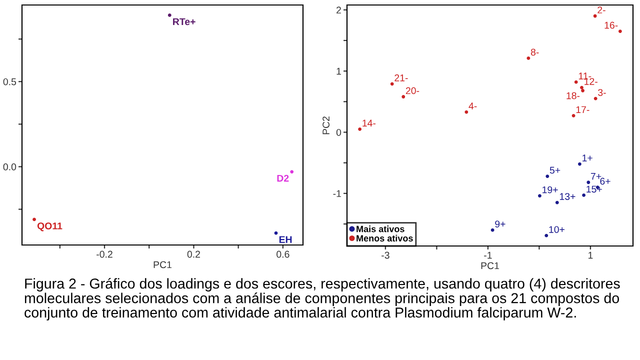  What do you see at coordinates (285, 239) in the screenshot?
I see `series-label: EH` at bounding box center [285, 239].